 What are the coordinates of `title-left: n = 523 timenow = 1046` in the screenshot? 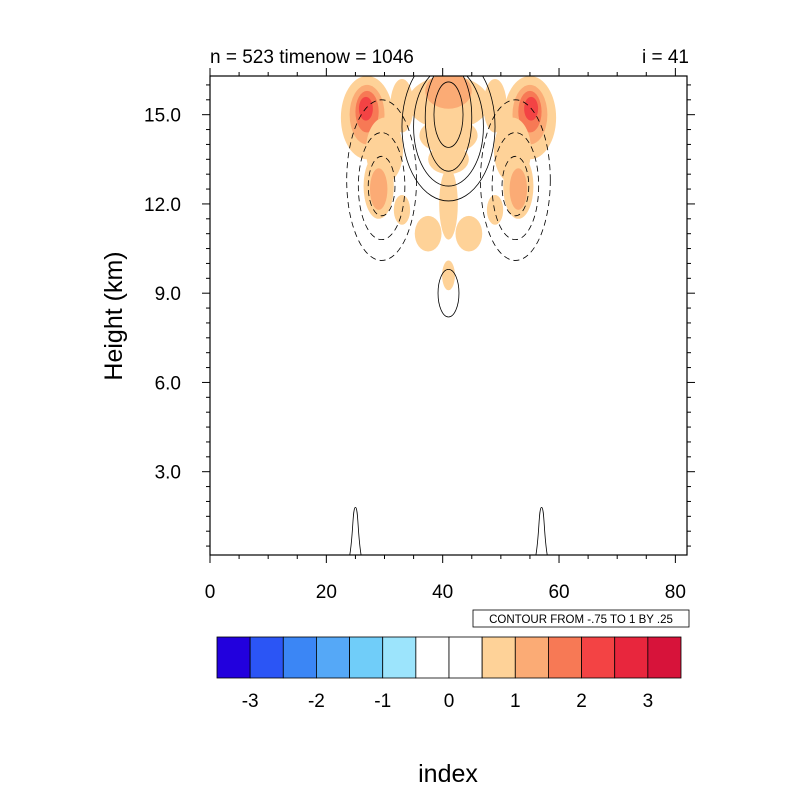 It's located at (312, 57).